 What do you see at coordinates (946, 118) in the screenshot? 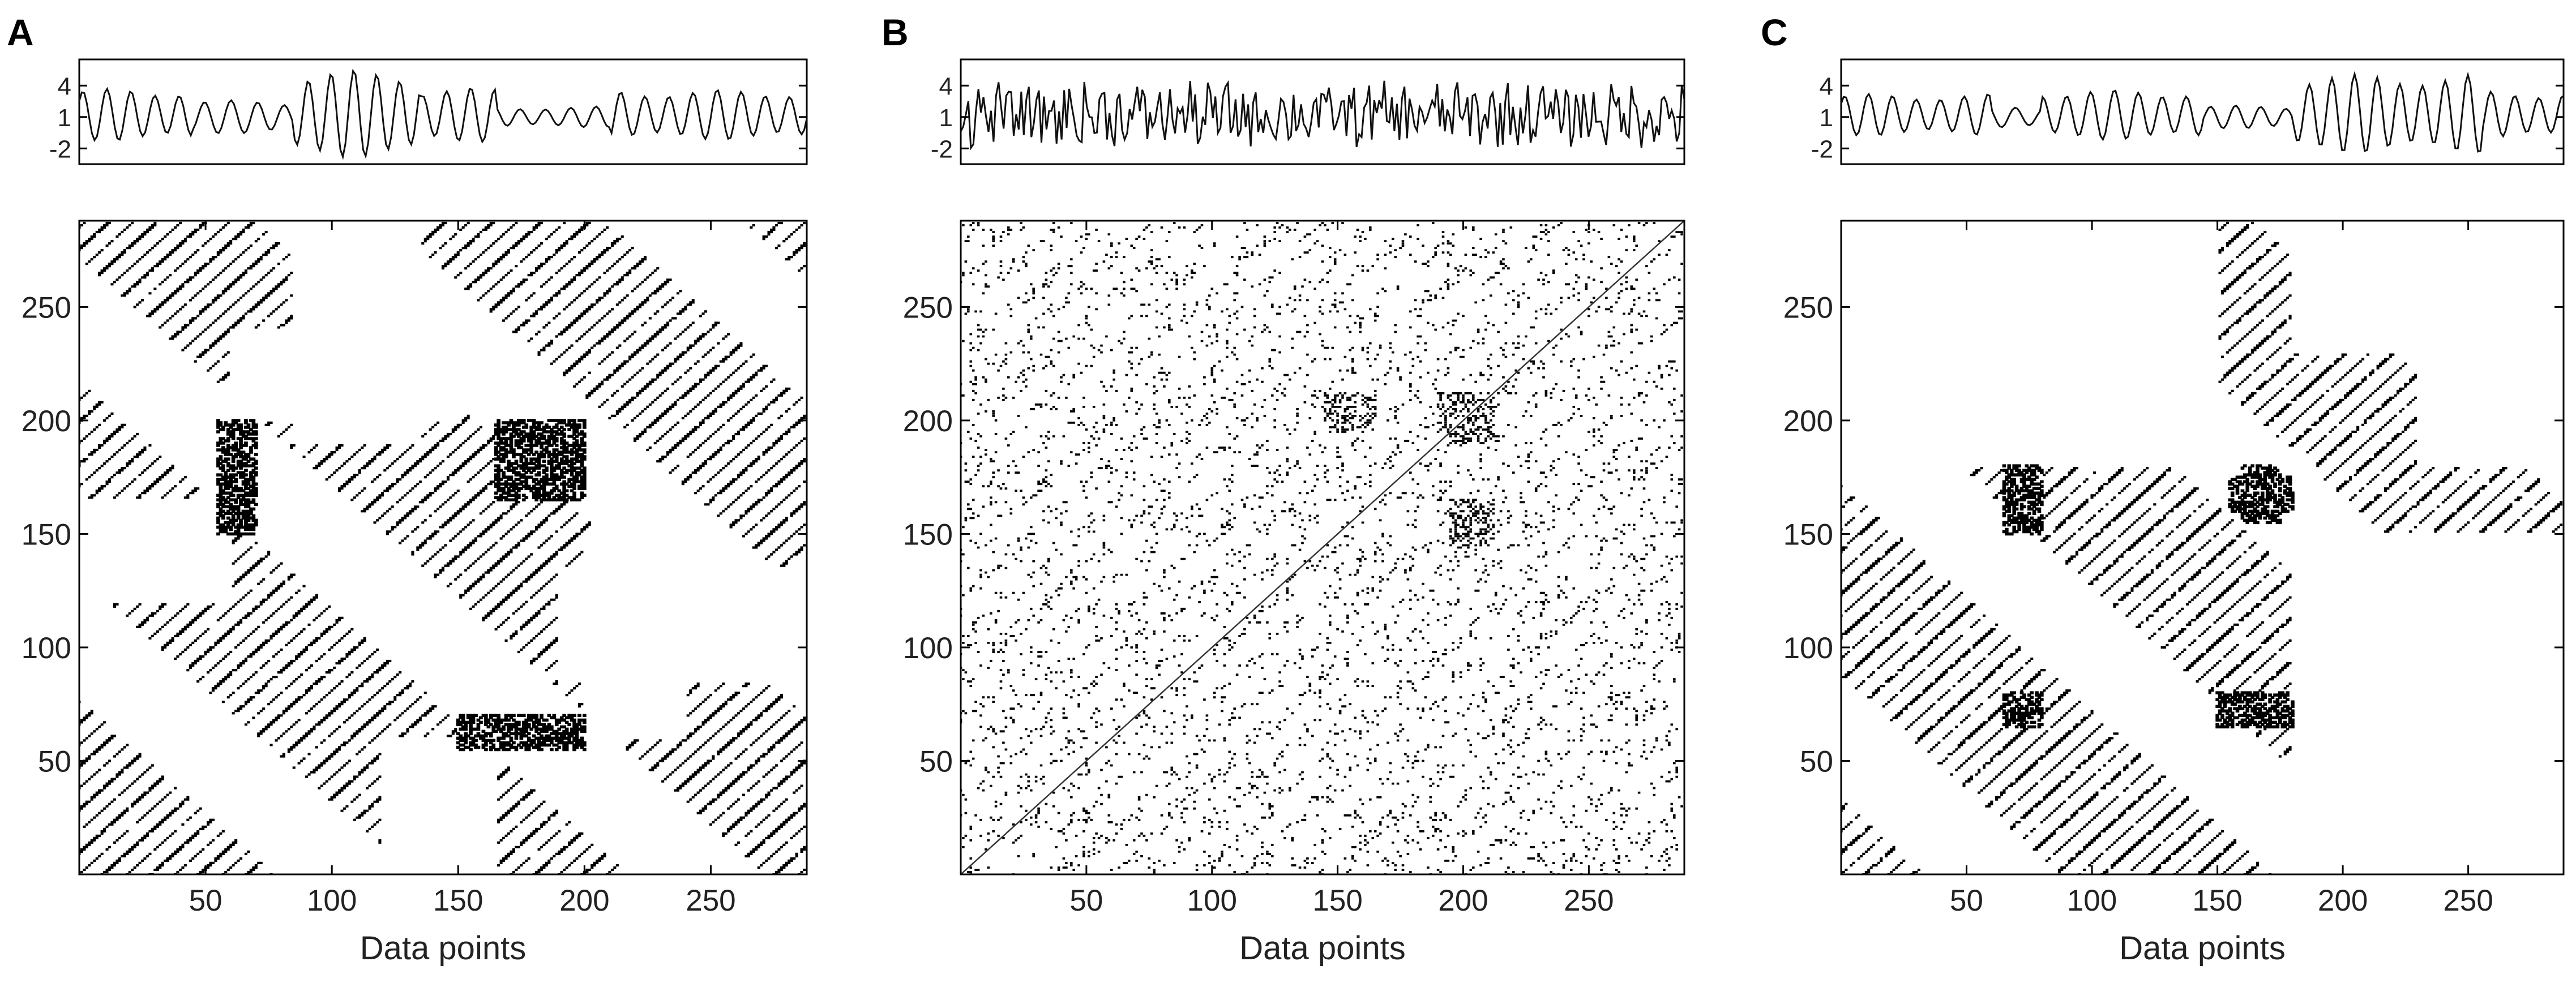
I see `signal-ytick-label-b: 1` at bounding box center [946, 118].